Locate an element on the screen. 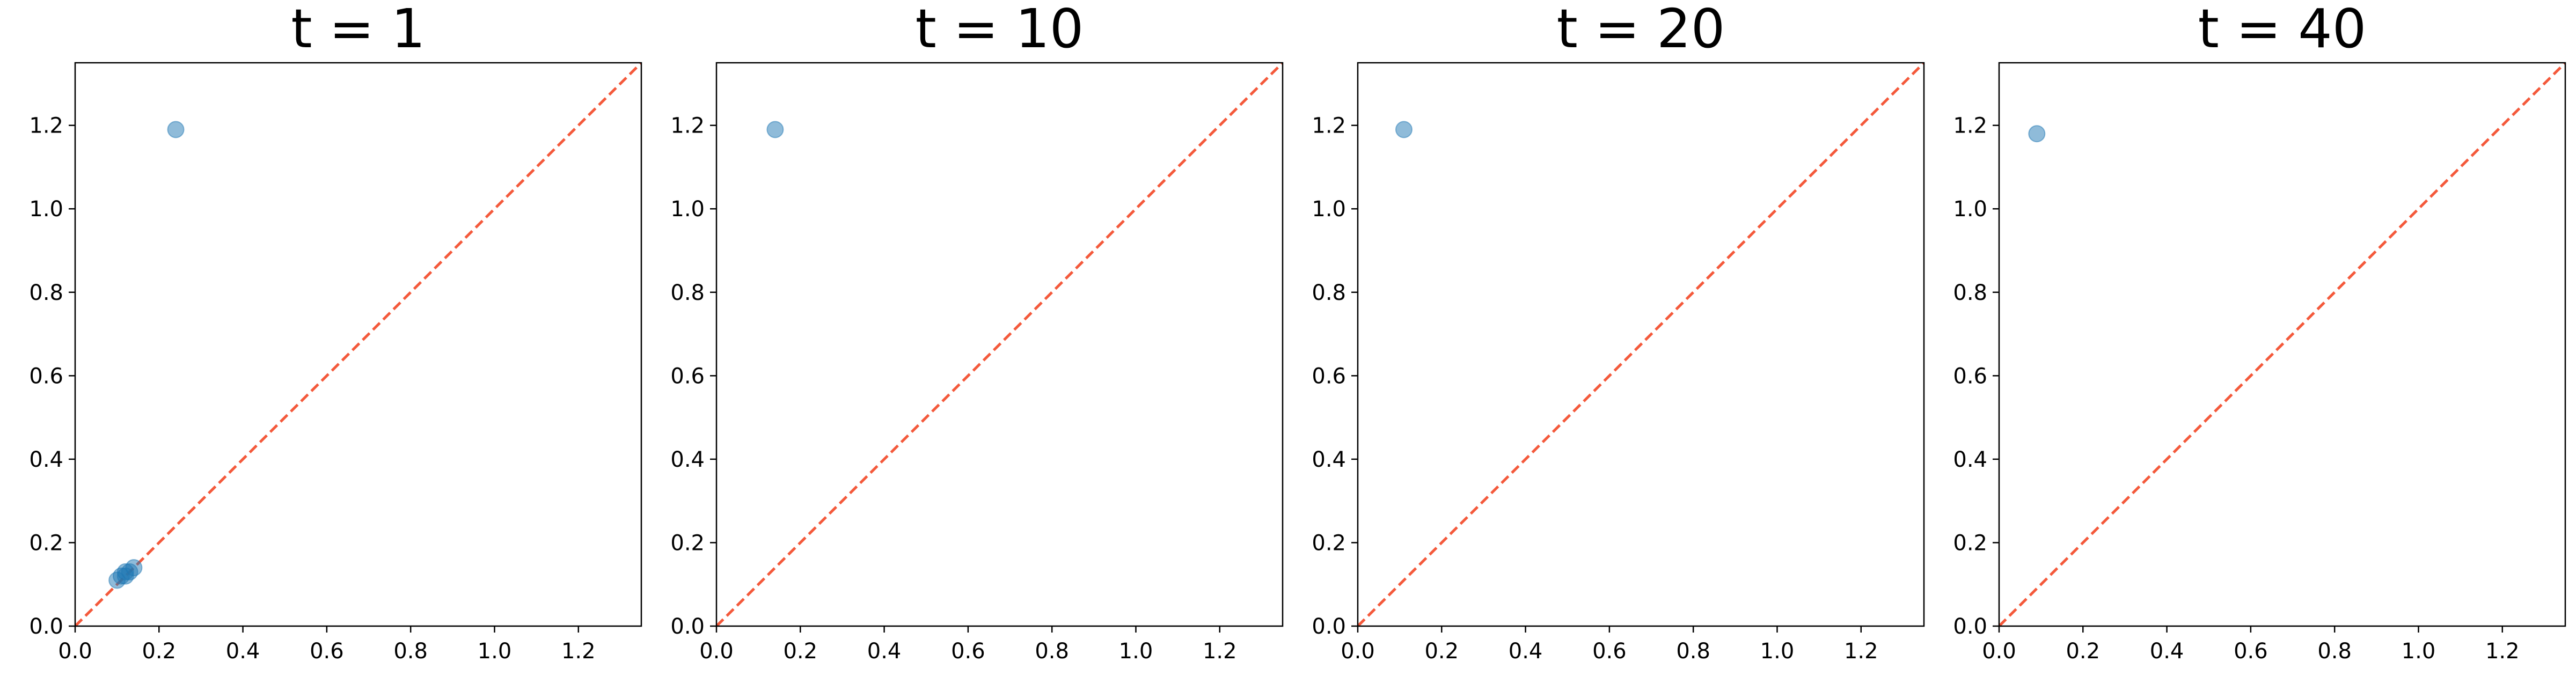 The height and width of the screenshot is (676, 2576). subplot-title: t = 1 is located at coordinates (358, 30).